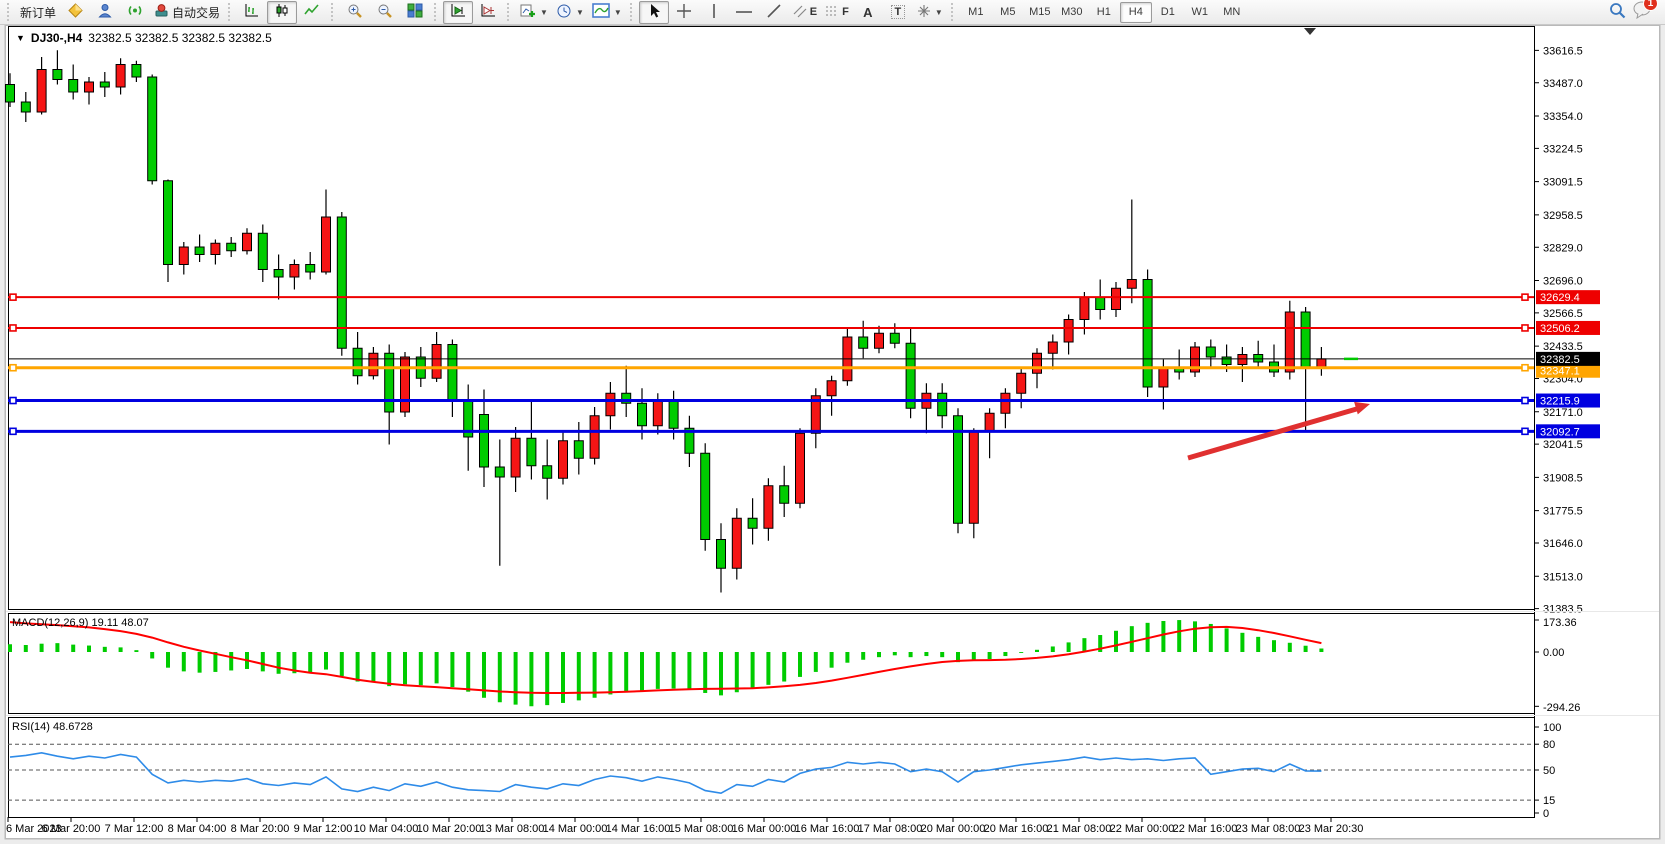  I want to click on price-box-32506.2: 32506.2, so click(1568, 327).